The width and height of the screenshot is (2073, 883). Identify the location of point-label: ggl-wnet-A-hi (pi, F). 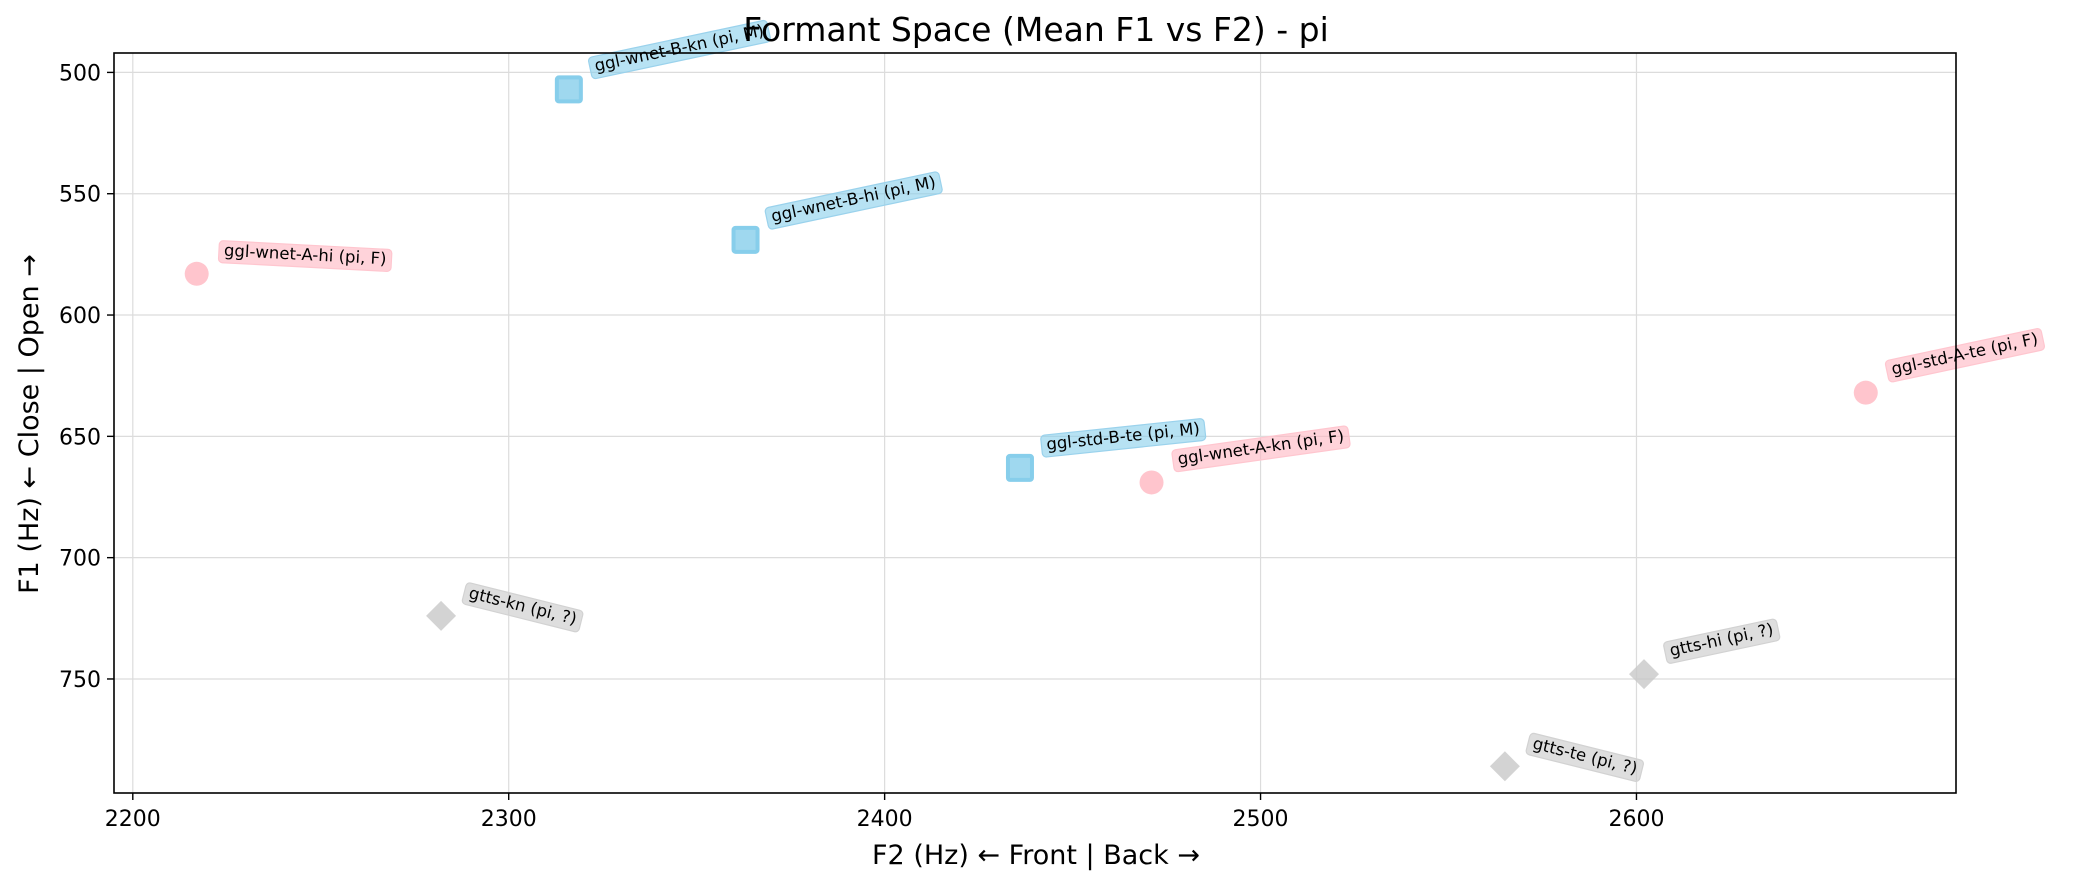
(305, 256).